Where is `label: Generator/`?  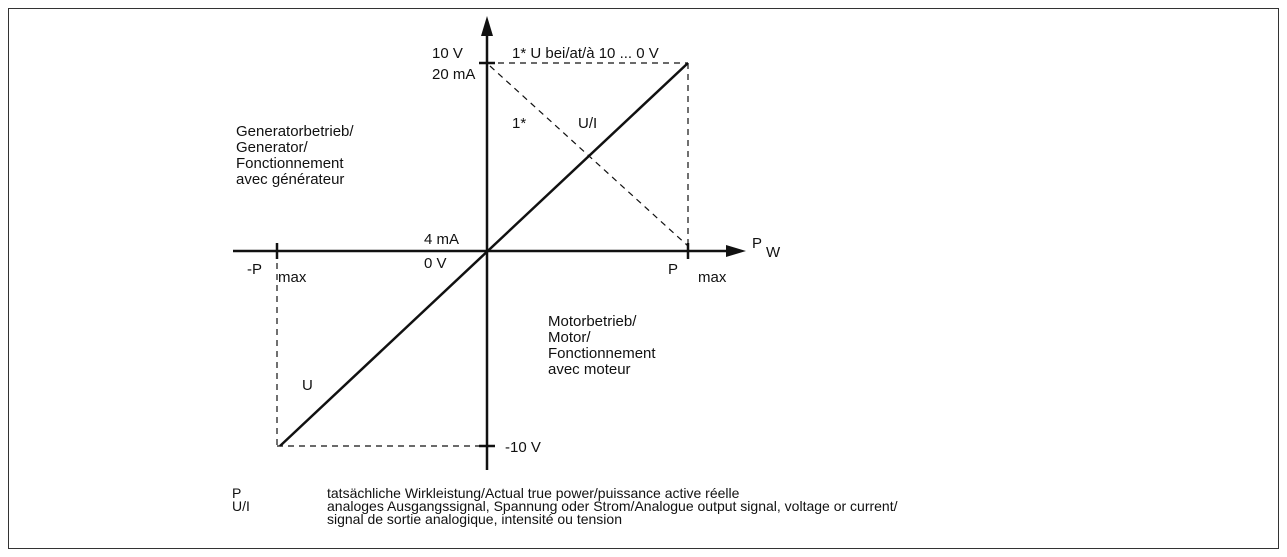 label: Generator/ is located at coordinates (272, 147).